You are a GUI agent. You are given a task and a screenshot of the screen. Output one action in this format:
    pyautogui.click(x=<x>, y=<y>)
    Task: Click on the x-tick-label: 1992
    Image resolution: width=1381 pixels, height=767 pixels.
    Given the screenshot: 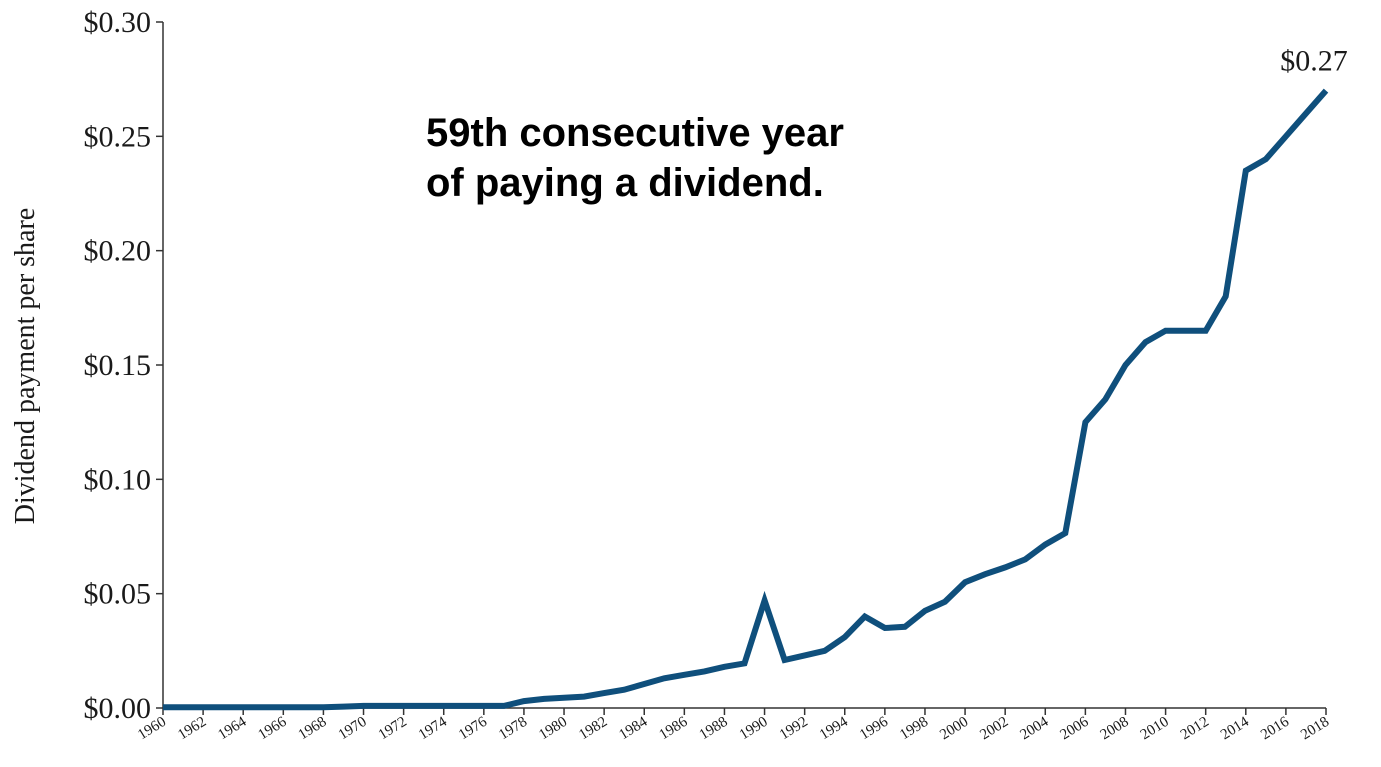 What is the action you would take?
    pyautogui.click(x=794, y=728)
    